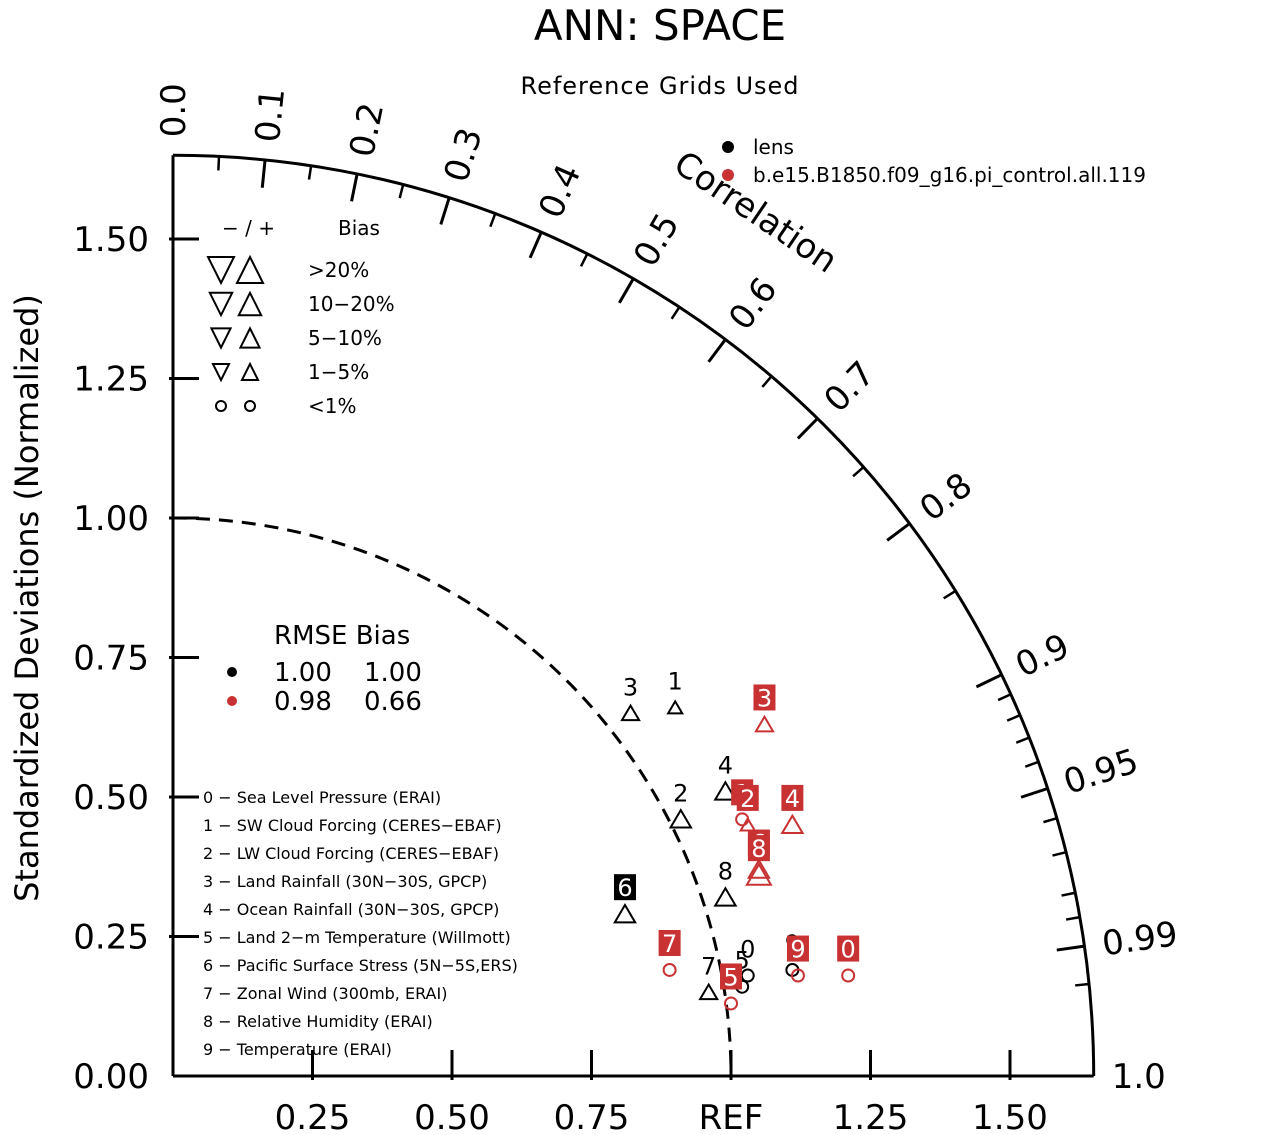 The width and height of the screenshot is (1261, 1135). What do you see at coordinates (452, 1116) in the screenshot?
I see `x-tick-label: 0.50` at bounding box center [452, 1116].